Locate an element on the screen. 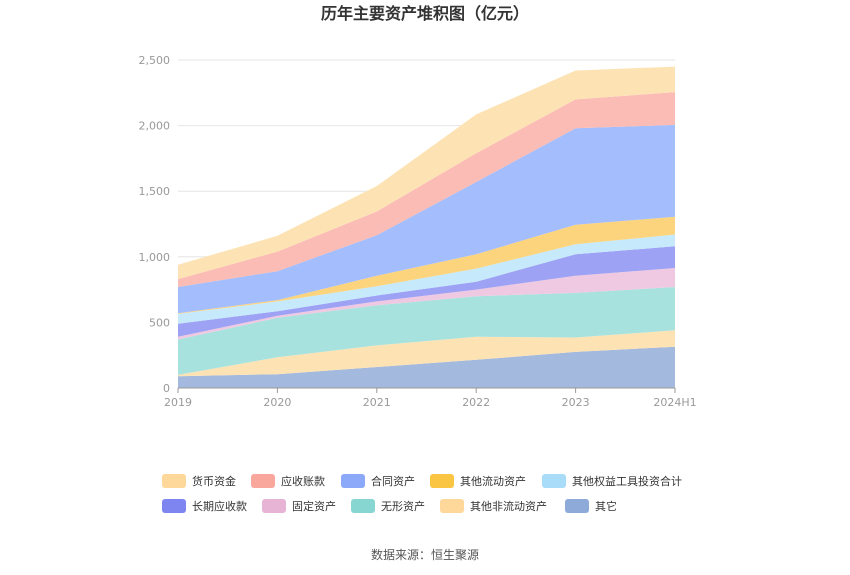 The width and height of the screenshot is (850, 575). x-tick-label: 2022 is located at coordinates (476, 402).